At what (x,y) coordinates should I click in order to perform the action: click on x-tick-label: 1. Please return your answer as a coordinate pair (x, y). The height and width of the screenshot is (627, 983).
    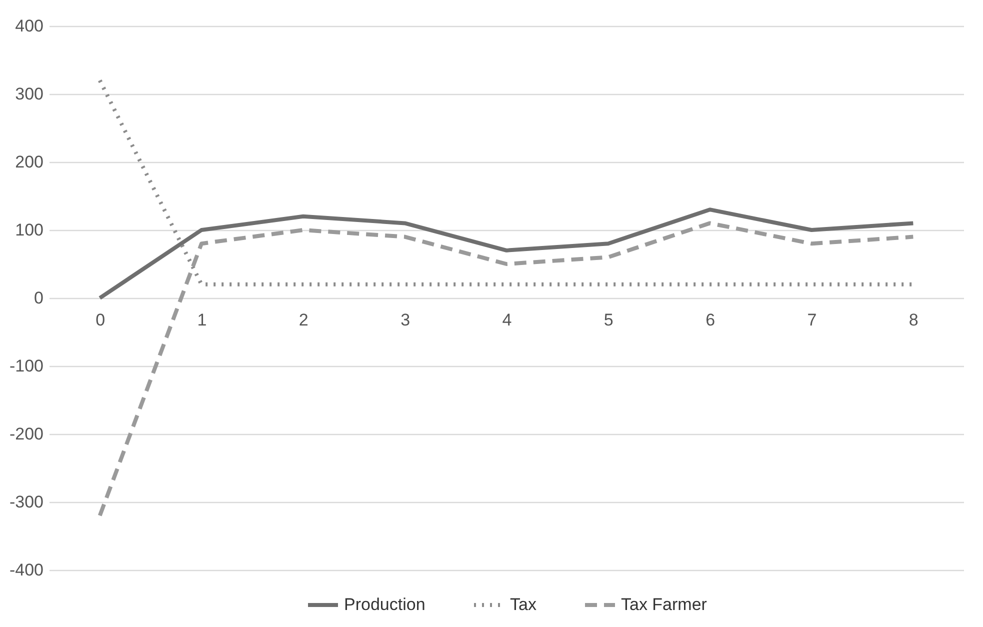
    Looking at the image, I should click on (202, 320).